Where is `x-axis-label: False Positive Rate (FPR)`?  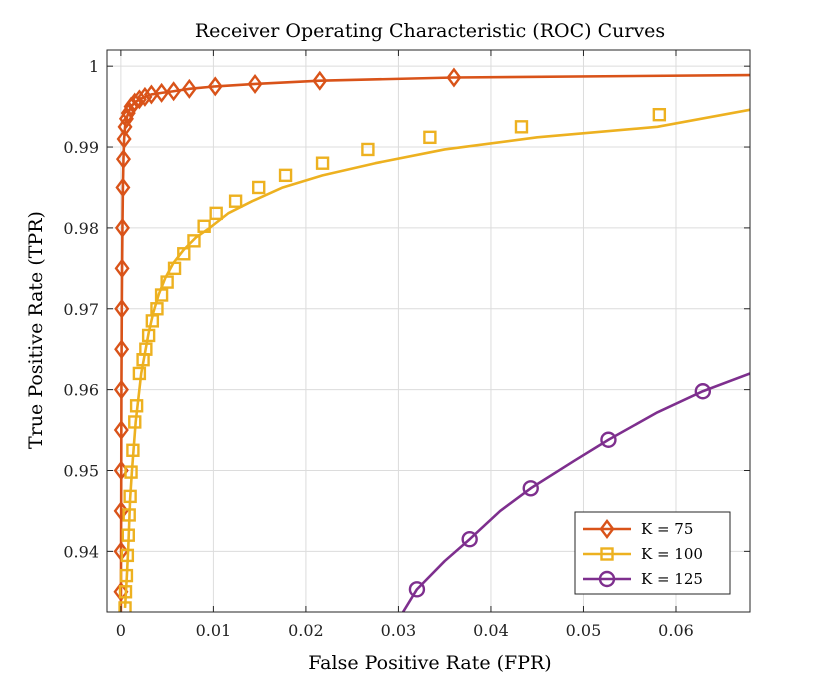 x-axis-label: False Positive Rate (FPR) is located at coordinates (429, 663).